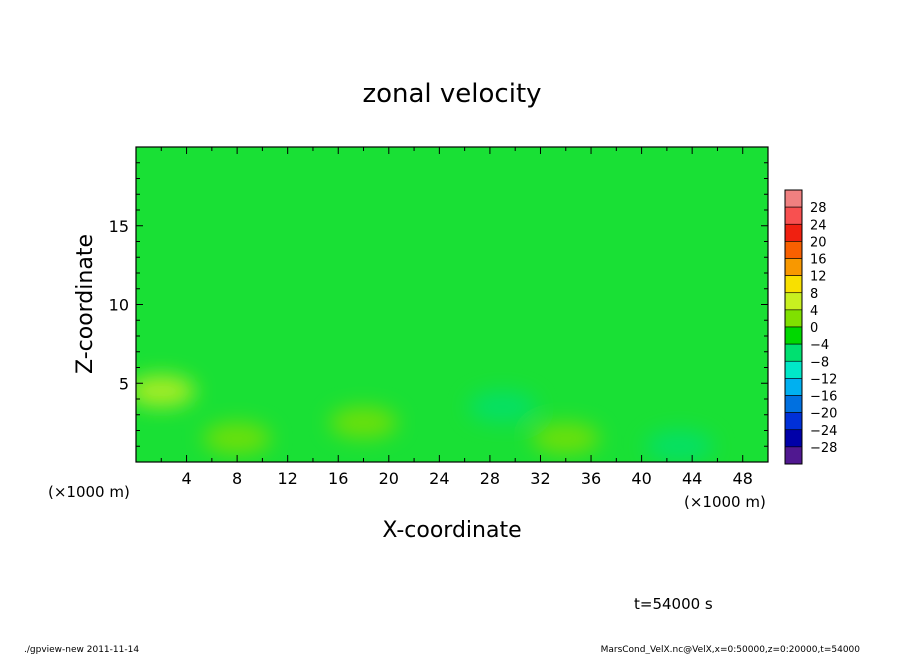 The width and height of the screenshot is (904, 654). What do you see at coordinates (186, 478) in the screenshot?
I see `x-tick-label: 4` at bounding box center [186, 478].